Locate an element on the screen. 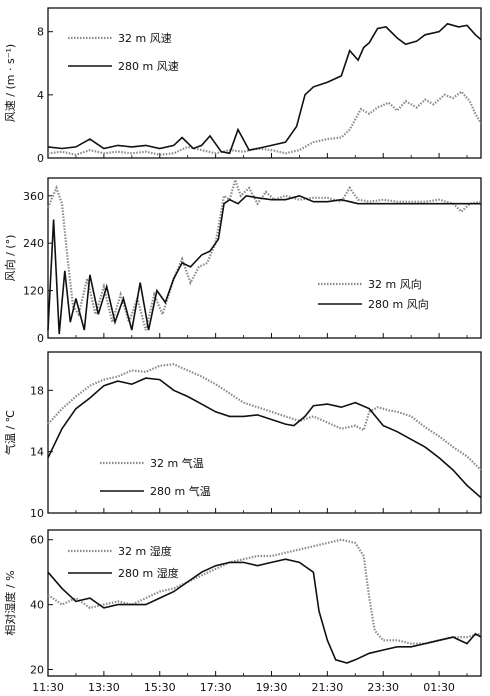  legend-label: 32 m 湿度 is located at coordinates (145, 551).